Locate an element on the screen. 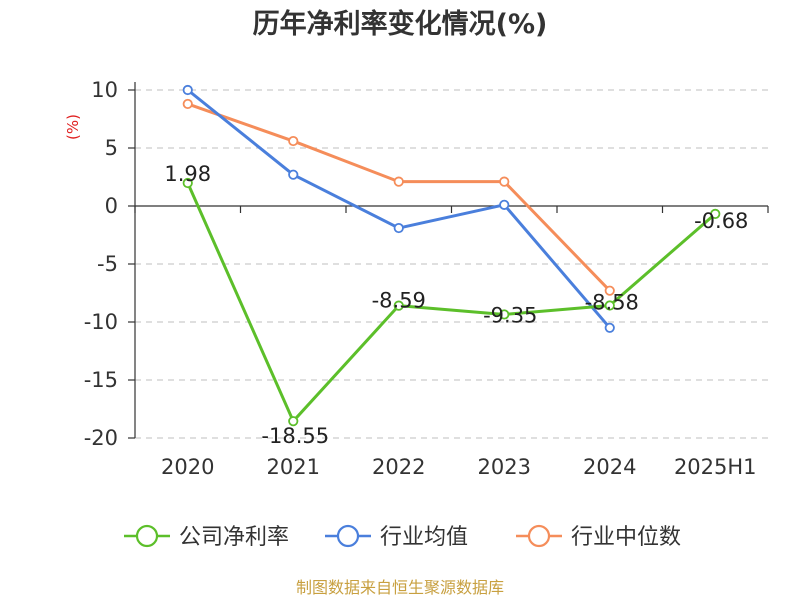  legend-label: 公司净利率 is located at coordinates (234, 537).